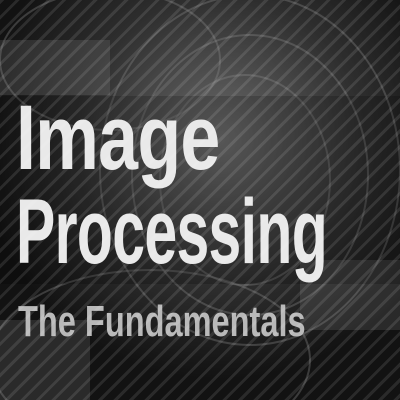 The image size is (400, 400). I want to click on book-subtitle: The Fundamentals, so click(162, 321).